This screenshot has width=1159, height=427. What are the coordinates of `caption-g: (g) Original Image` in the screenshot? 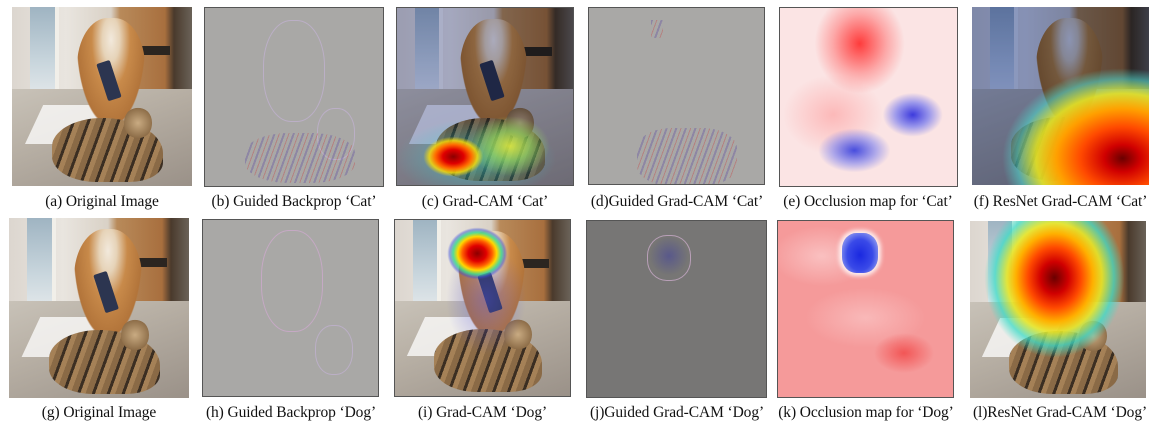 It's located at (99, 412).